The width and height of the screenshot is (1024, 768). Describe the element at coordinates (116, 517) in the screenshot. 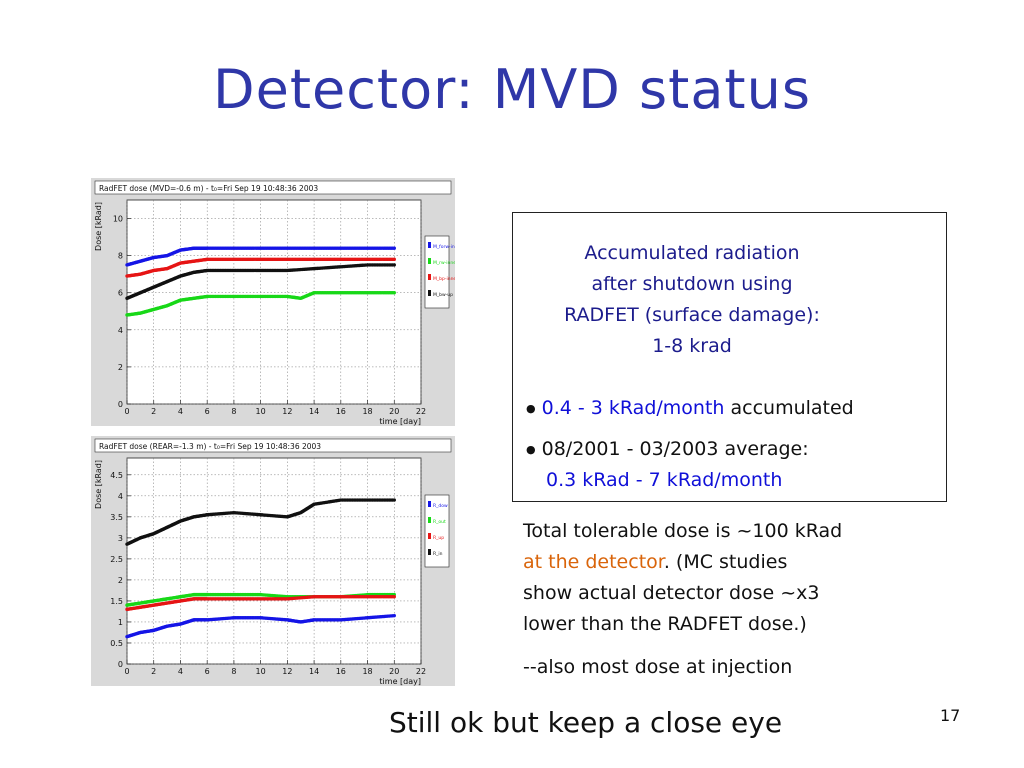

I see `y-tick-label: 3.5` at that location.